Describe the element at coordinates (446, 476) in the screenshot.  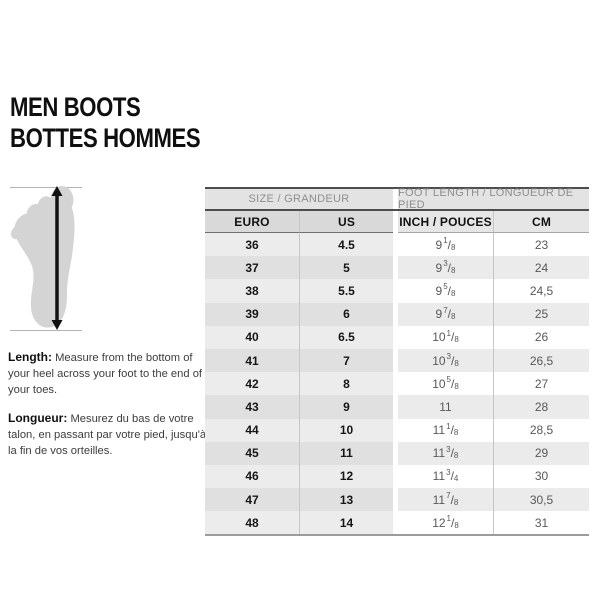
I see `cell-inch: 11 3/4` at that location.